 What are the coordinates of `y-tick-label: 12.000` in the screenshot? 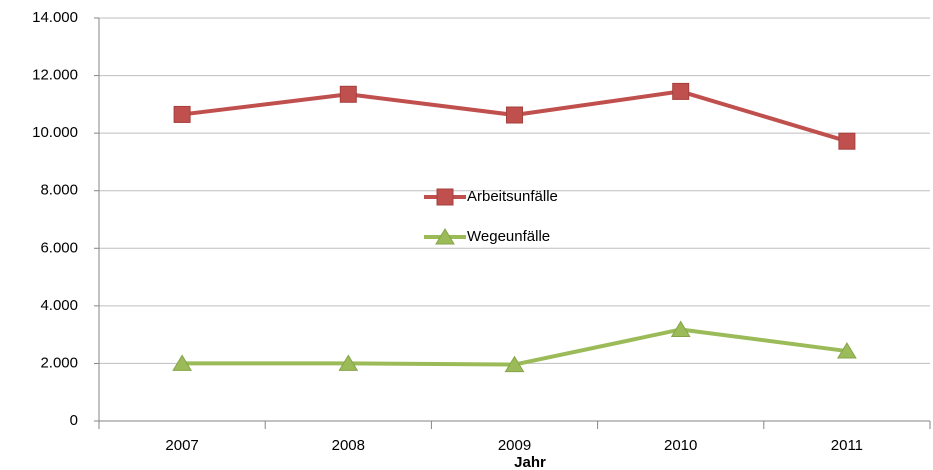 It's located at (55, 75).